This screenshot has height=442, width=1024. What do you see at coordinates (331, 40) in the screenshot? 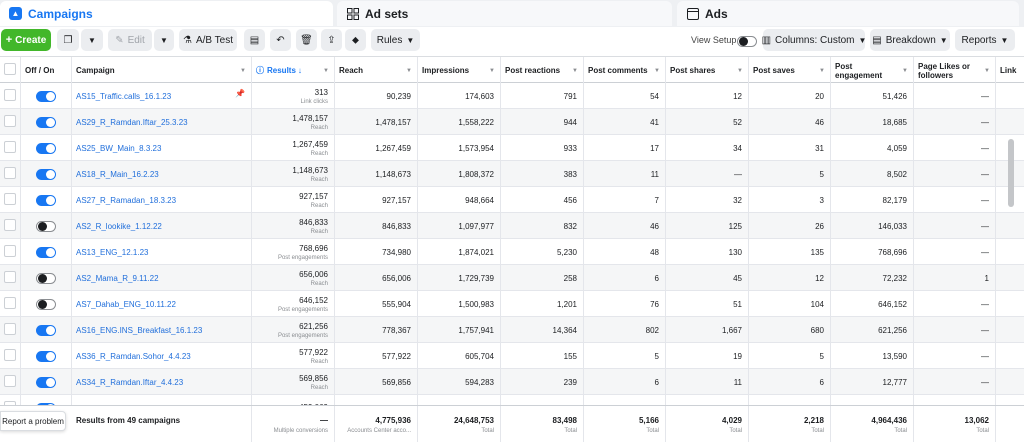
I see `export-button: ⇪` at bounding box center [331, 40].